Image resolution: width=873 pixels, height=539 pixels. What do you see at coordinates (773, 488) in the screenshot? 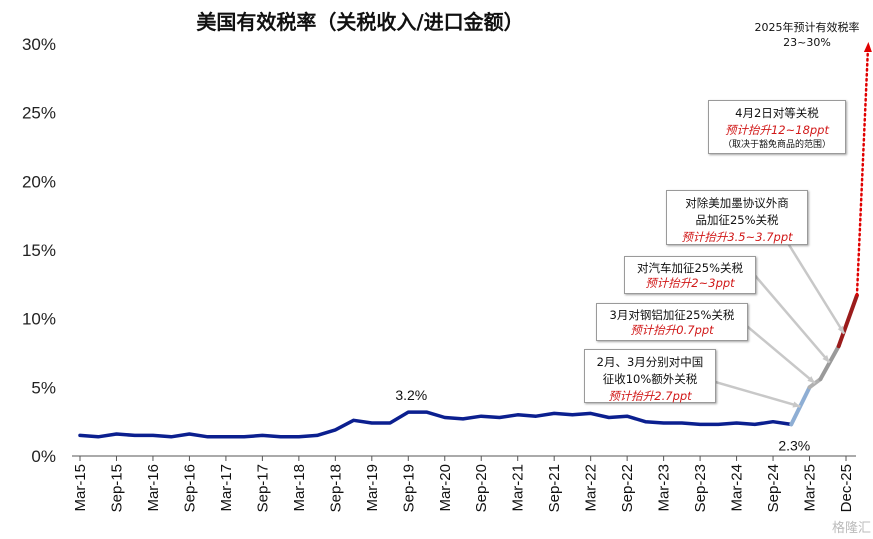
I see `x-tick-label: Sep-24` at bounding box center [773, 488].